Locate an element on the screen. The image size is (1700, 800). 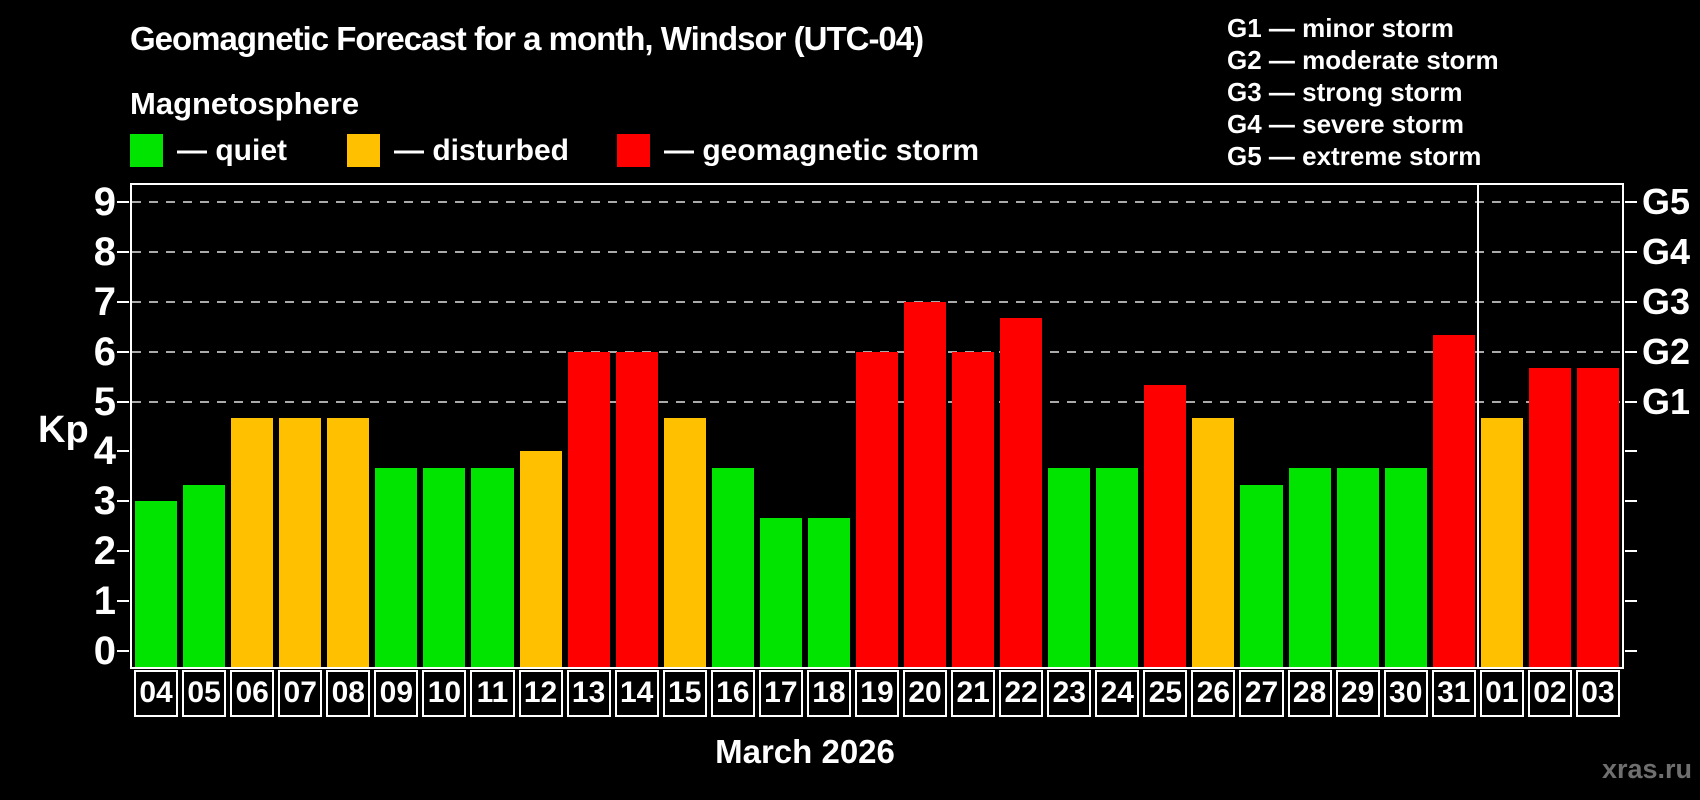
date-cell-16: 16 is located at coordinates (732, 693).